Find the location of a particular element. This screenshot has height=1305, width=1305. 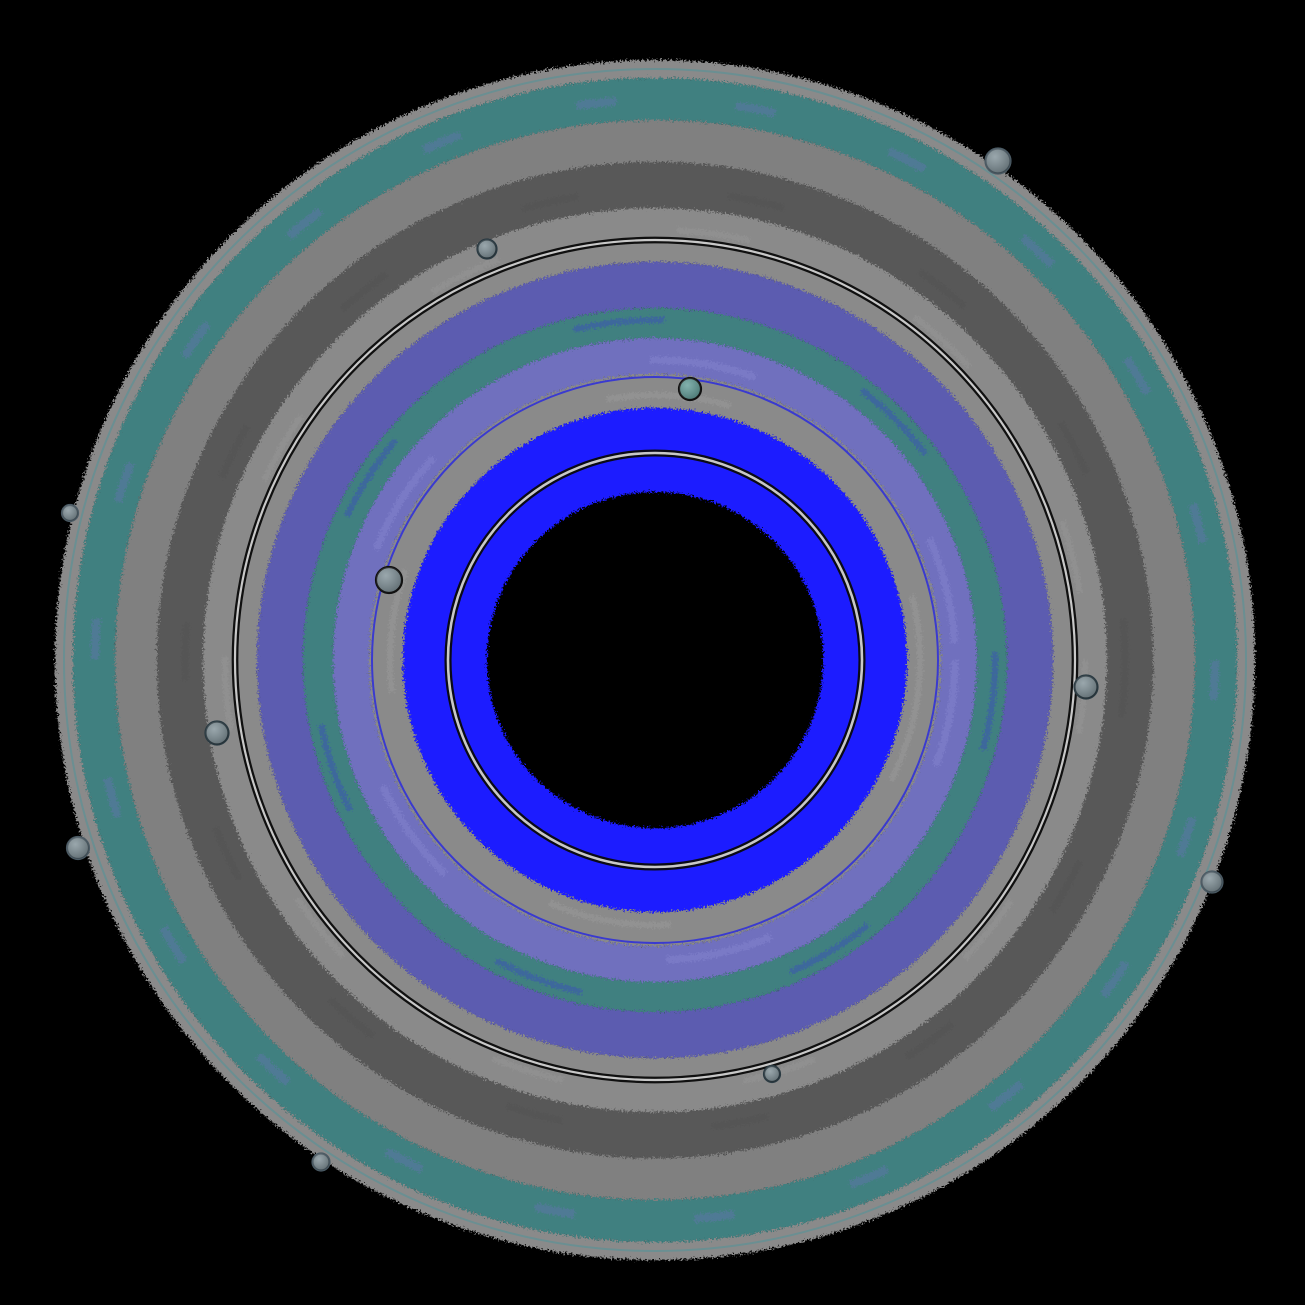

ring-band-band-11-core-void is located at coordinates (655, 660).